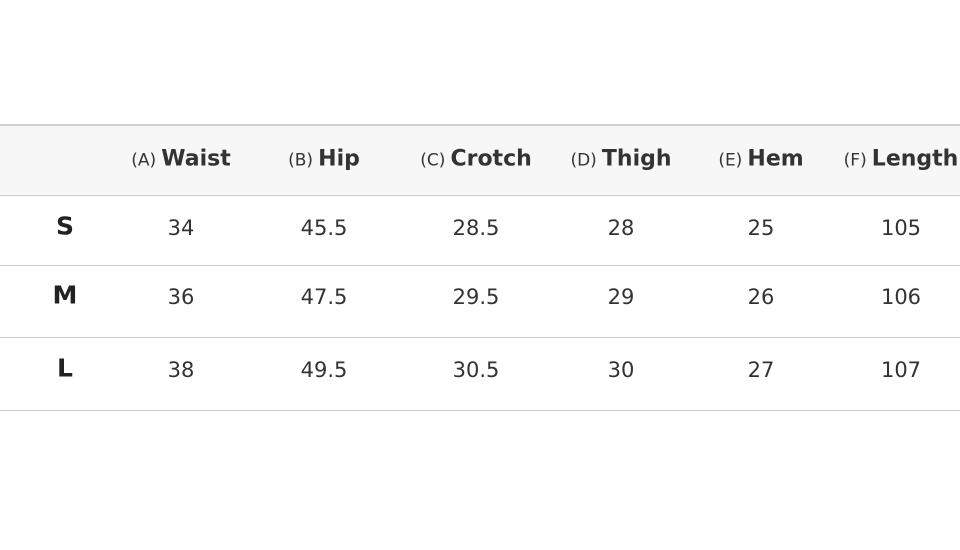  Describe the element at coordinates (730, 160) in the screenshot. I see `column-prefix: (E)` at that location.